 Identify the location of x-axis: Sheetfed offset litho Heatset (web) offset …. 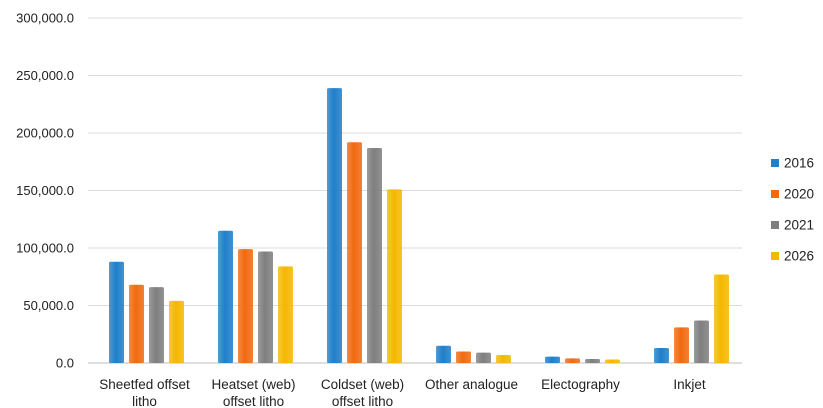
(402, 392).